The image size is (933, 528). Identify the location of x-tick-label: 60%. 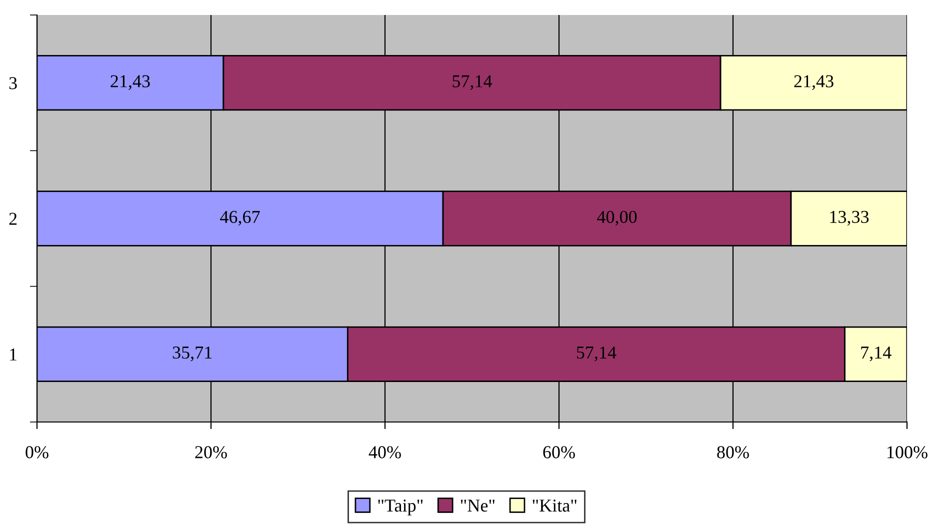
(559, 452).